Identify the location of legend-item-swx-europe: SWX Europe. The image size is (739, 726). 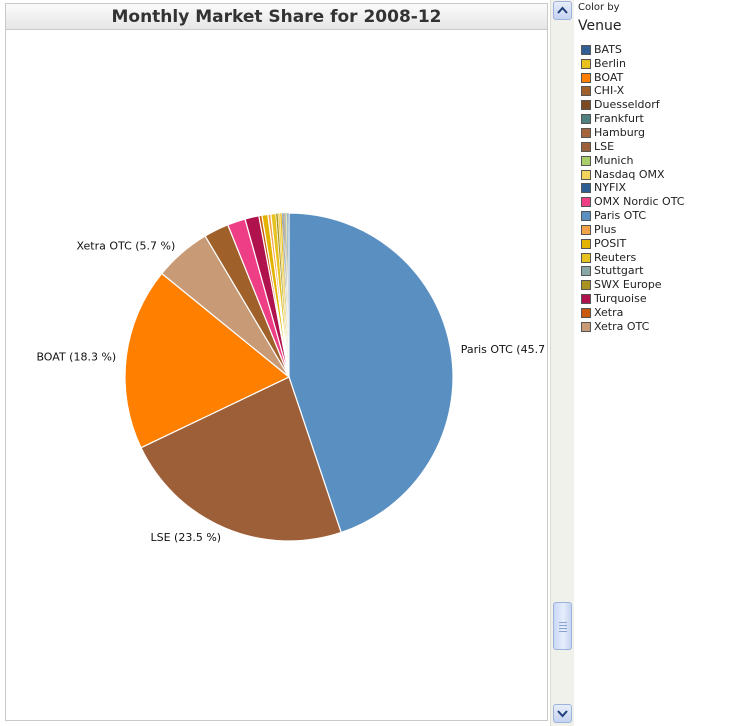
(658, 285).